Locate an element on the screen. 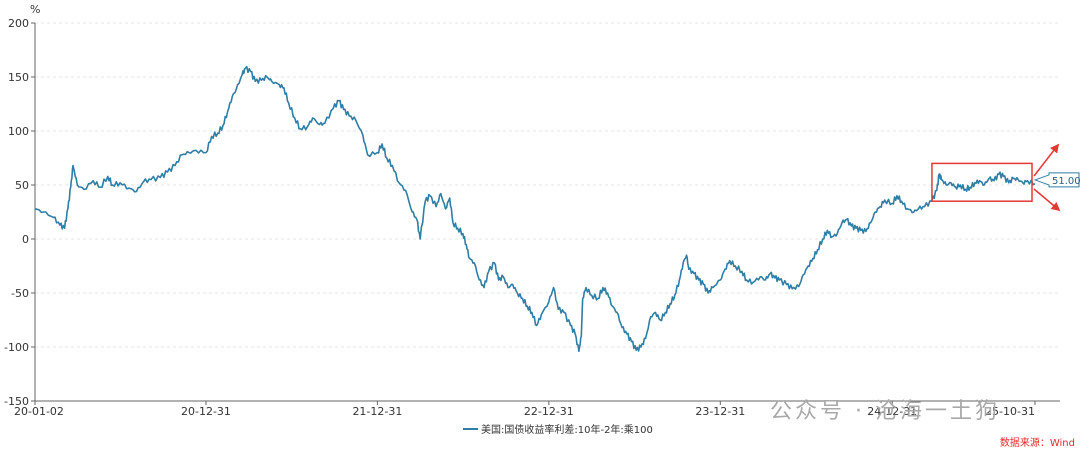 This screenshot has height=452, width=1080. x-tick-label: 24-12-31 is located at coordinates (892, 411).